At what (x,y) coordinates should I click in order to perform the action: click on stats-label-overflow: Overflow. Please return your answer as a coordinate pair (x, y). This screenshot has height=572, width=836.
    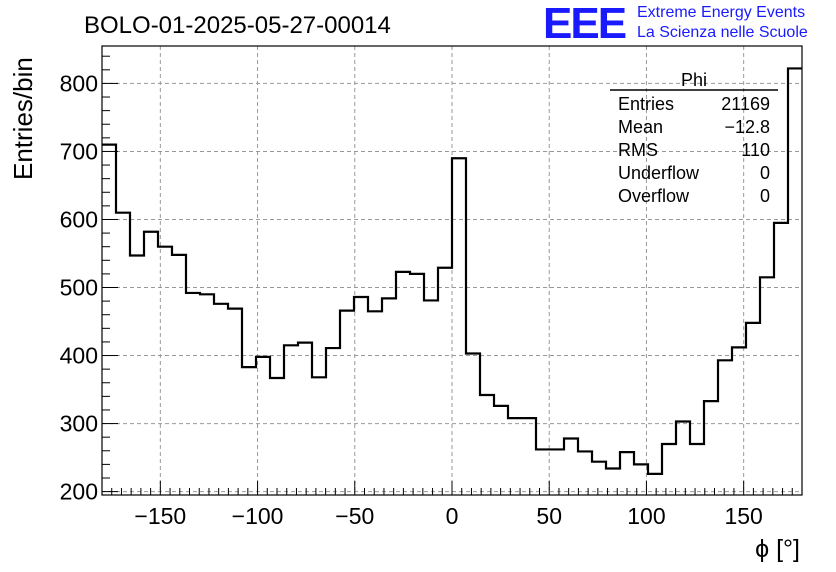
    Looking at the image, I should click on (654, 196).